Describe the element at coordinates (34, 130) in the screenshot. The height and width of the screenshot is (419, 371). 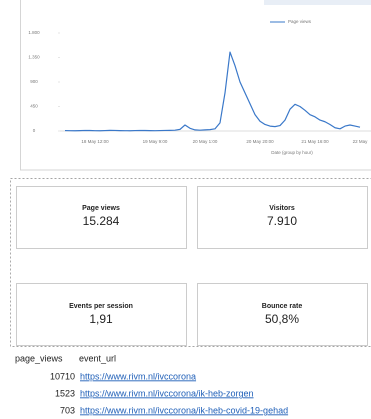
I see `y-tick-label: 0` at that location.